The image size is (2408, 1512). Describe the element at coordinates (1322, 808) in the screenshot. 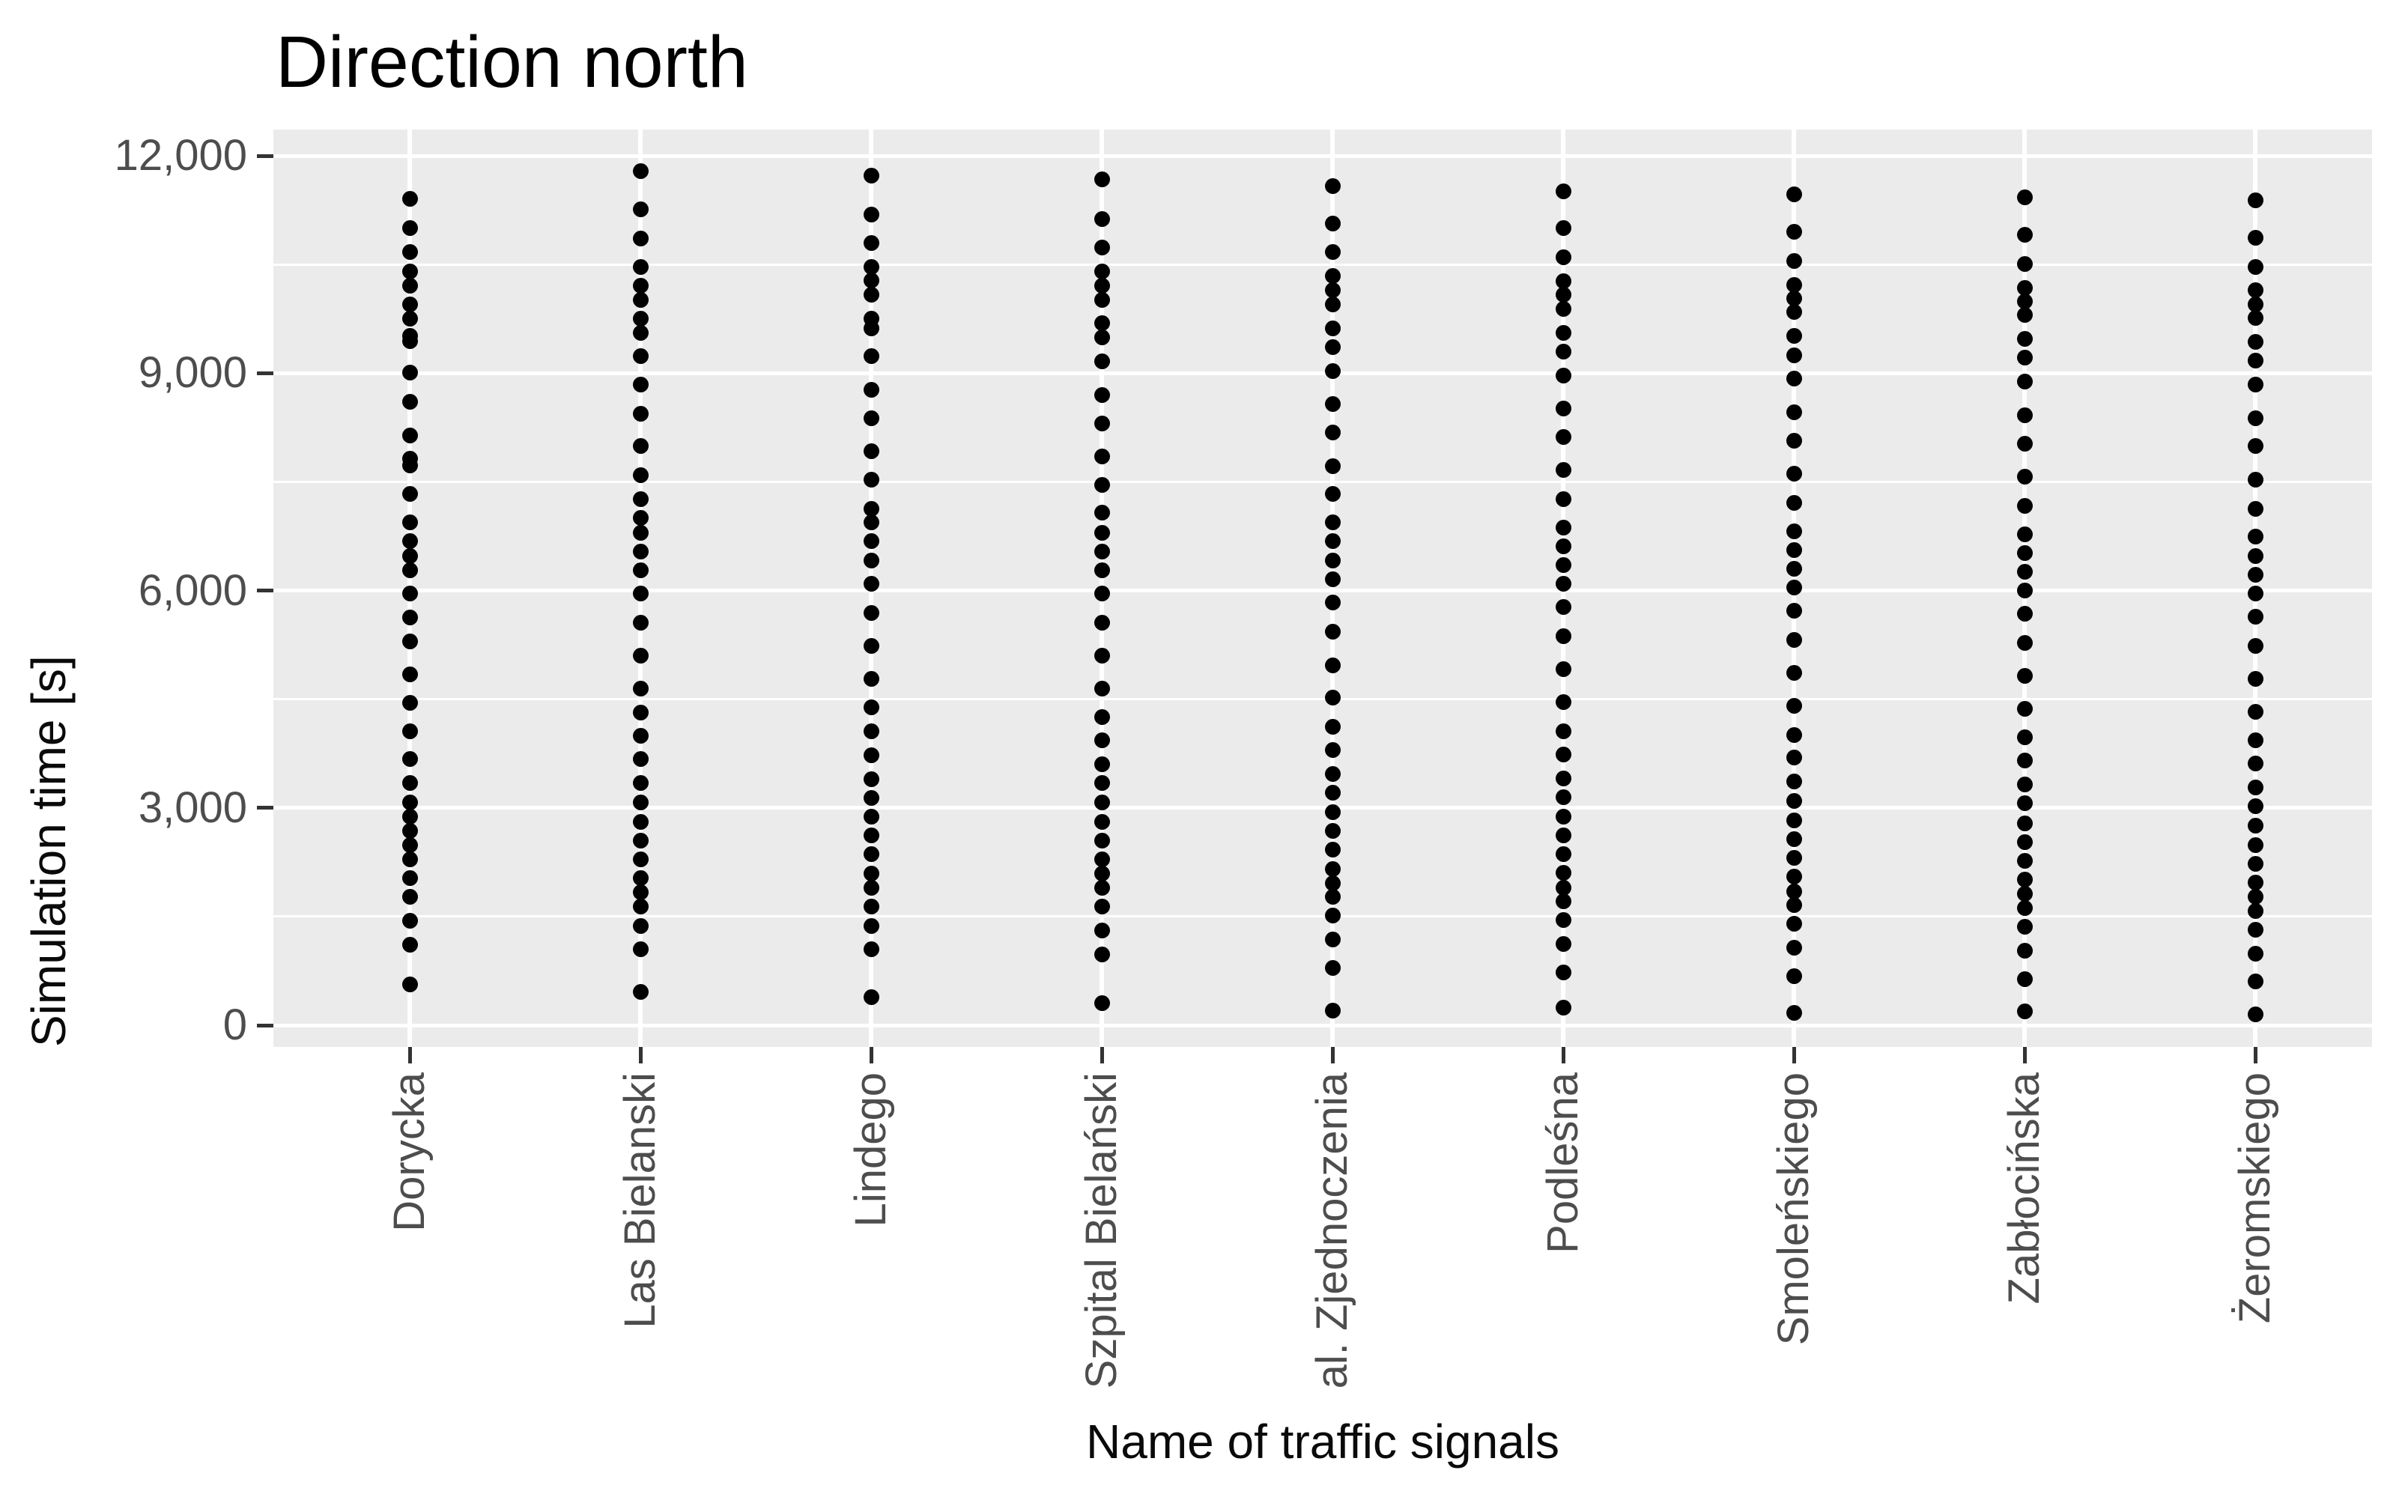

I see `major-gridline` at that location.